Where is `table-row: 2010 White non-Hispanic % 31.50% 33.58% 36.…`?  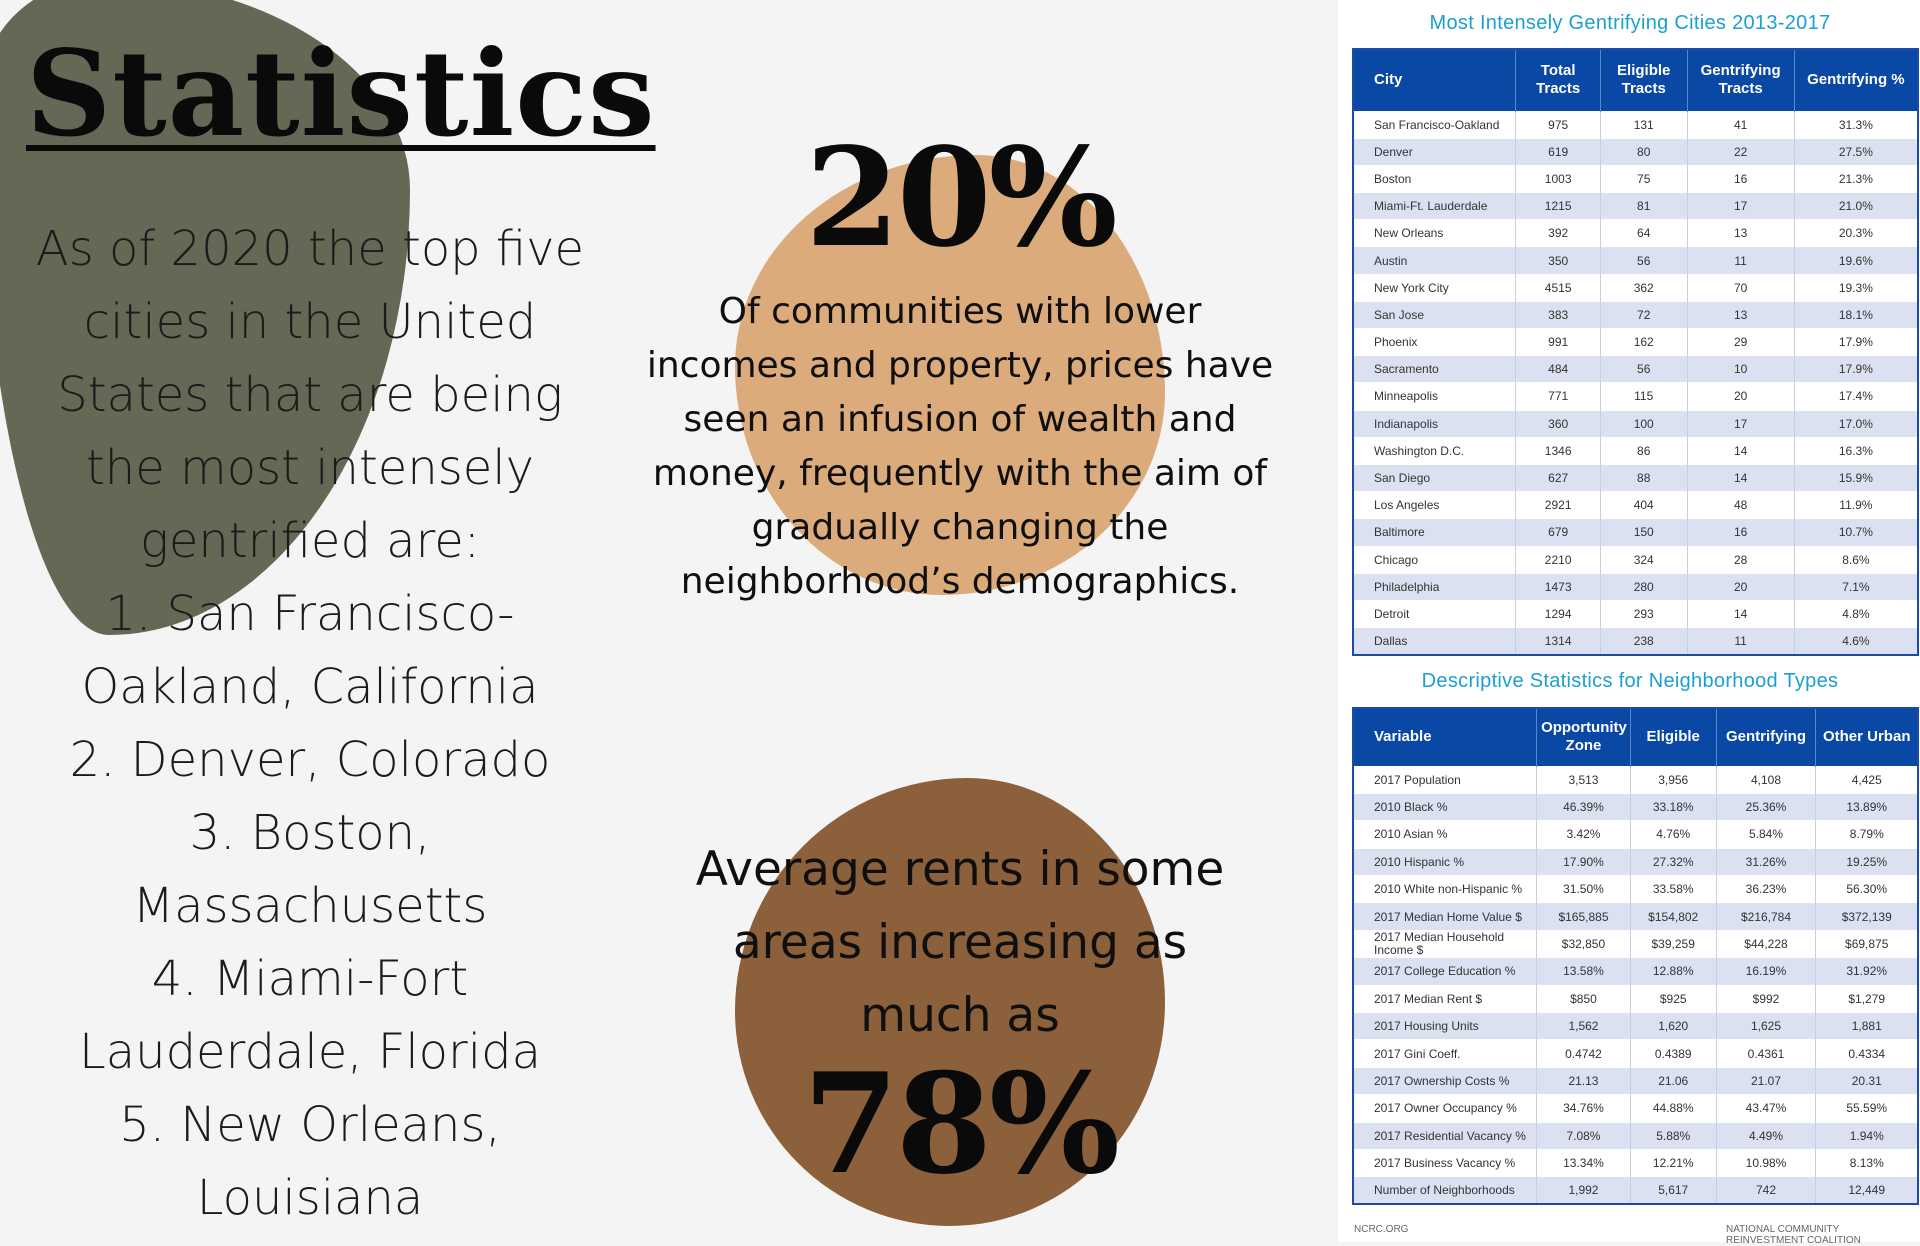
table-row: 2010 White non-Hispanic % 31.50% 33.58% 36.… is located at coordinates (1636, 889).